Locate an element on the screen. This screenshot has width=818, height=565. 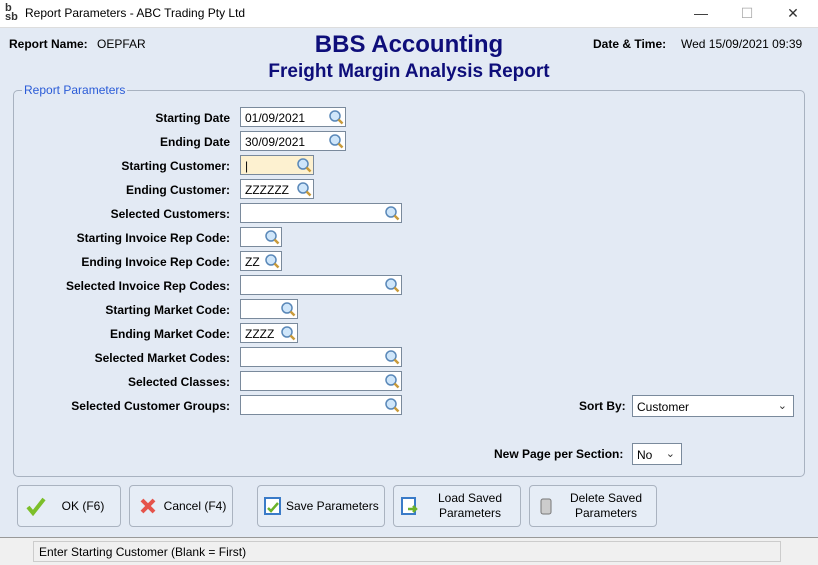
field-label: Selected Customer Groups: is located at coordinates (150, 406).